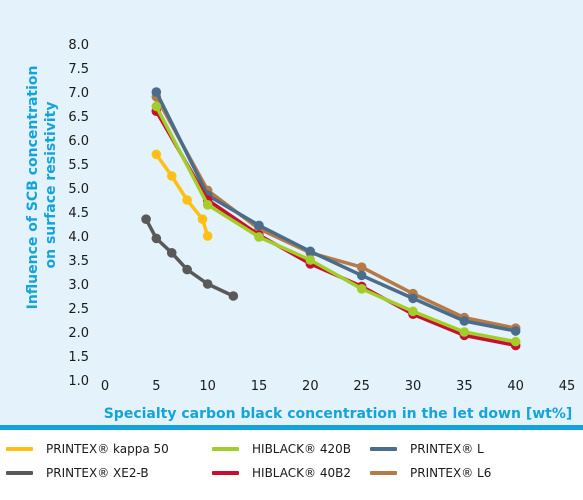 This screenshot has height=500, width=583. I want to click on legend-label: HIBLACK® 40B2, so click(301, 473).